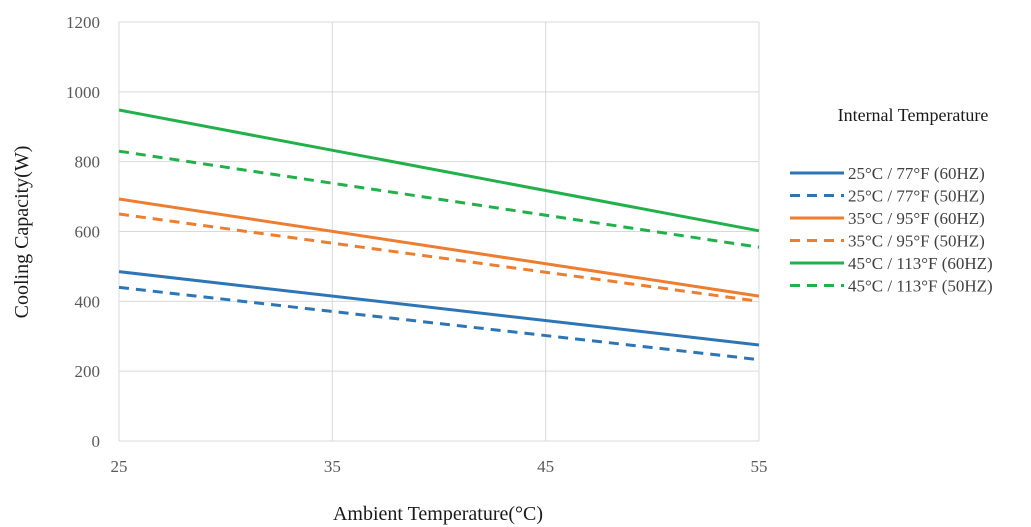 The image size is (1031, 527). What do you see at coordinates (88, 371) in the screenshot?
I see `y-tick-label: 200` at bounding box center [88, 371].